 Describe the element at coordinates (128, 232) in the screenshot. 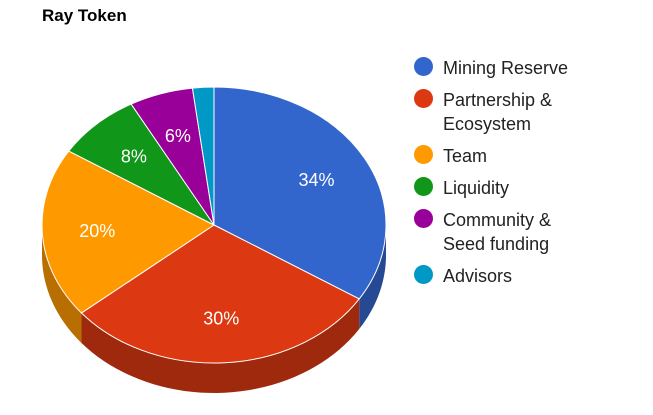

I see `pie-slice-team` at that location.